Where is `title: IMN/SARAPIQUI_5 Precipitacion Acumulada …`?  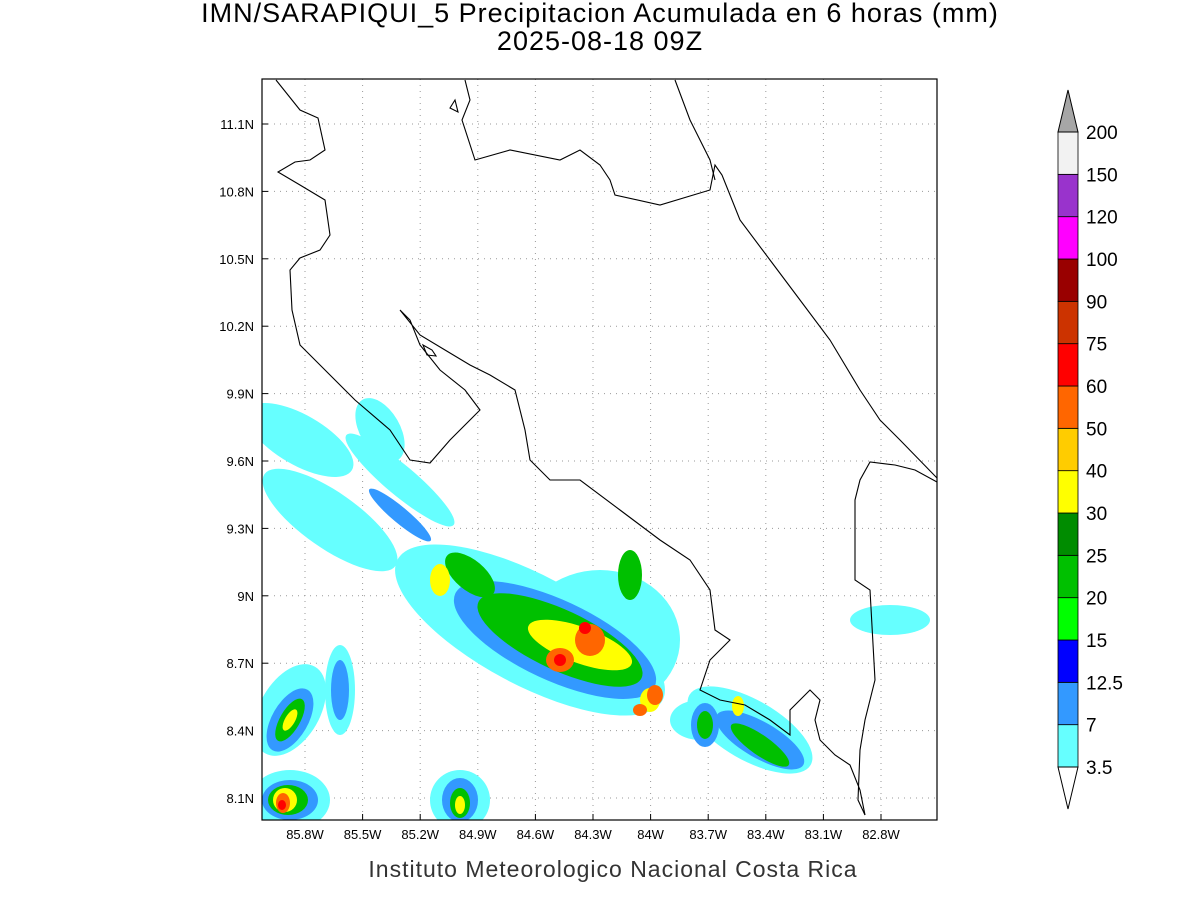
title: IMN/SARAPIQUI_5 Precipitacion Acumulada … is located at coordinates (600, 14).